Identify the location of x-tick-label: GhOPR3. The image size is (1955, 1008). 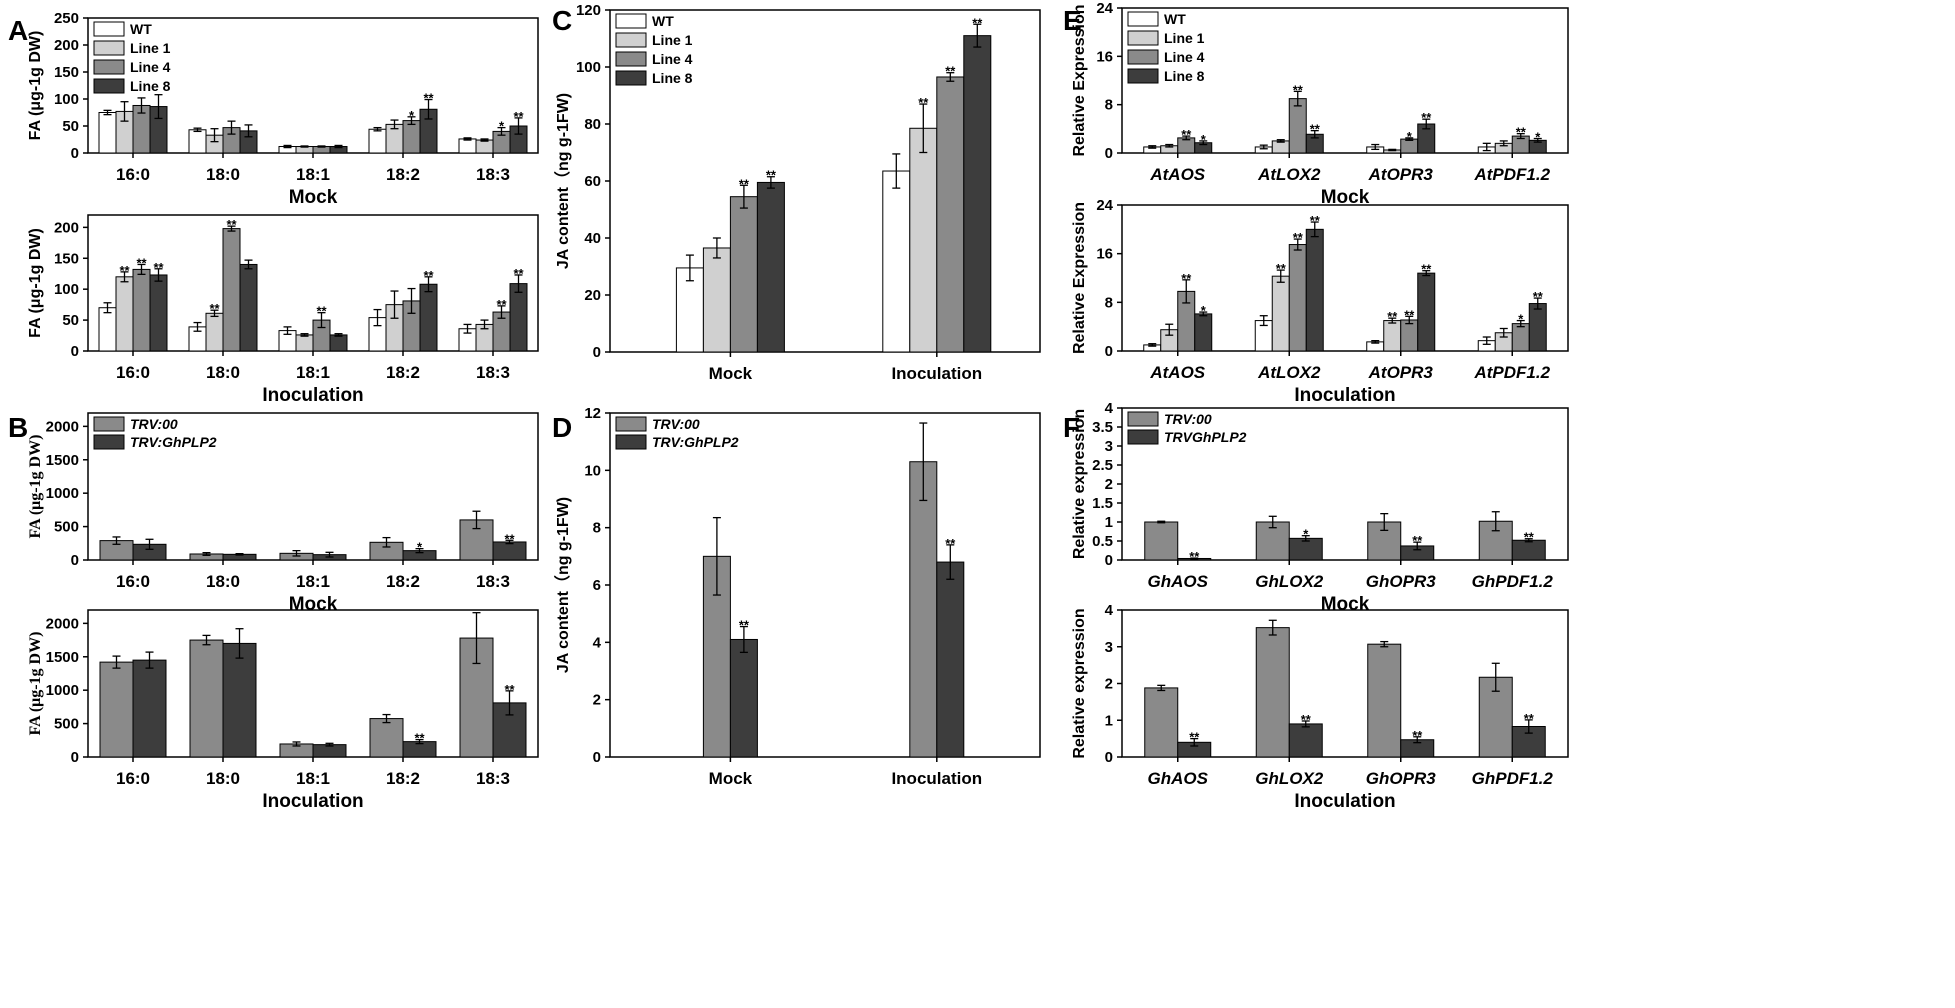
(1401, 581).